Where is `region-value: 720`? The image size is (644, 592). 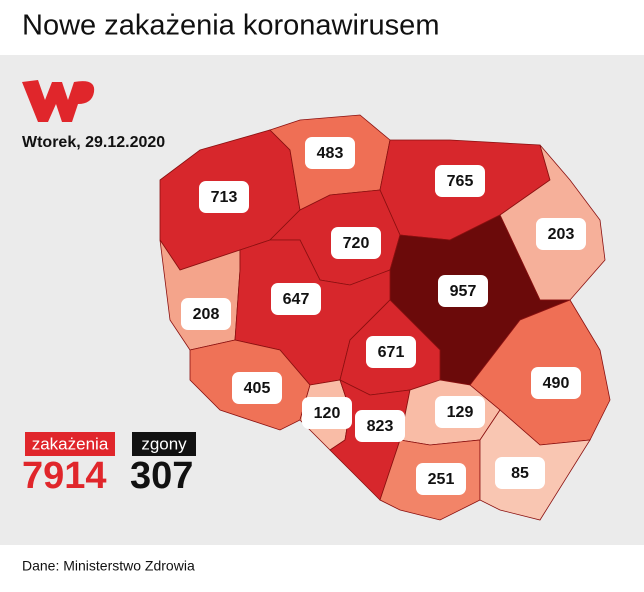 region-value: 720 is located at coordinates (356, 243).